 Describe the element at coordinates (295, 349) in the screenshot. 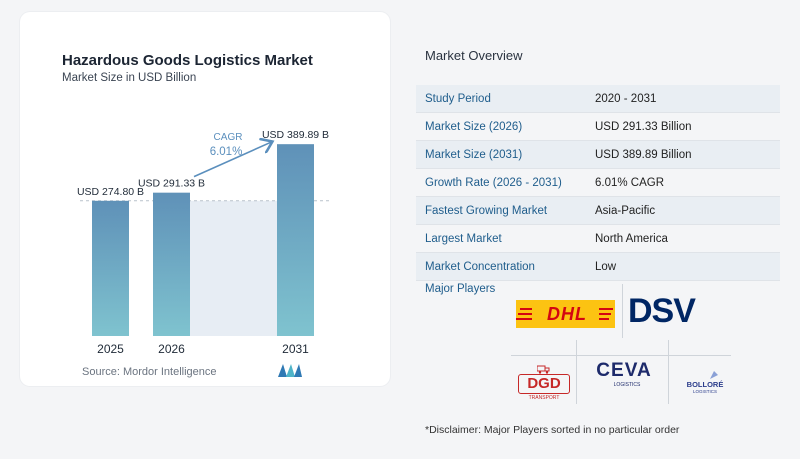

I see `x-tick-2031: 2031` at that location.